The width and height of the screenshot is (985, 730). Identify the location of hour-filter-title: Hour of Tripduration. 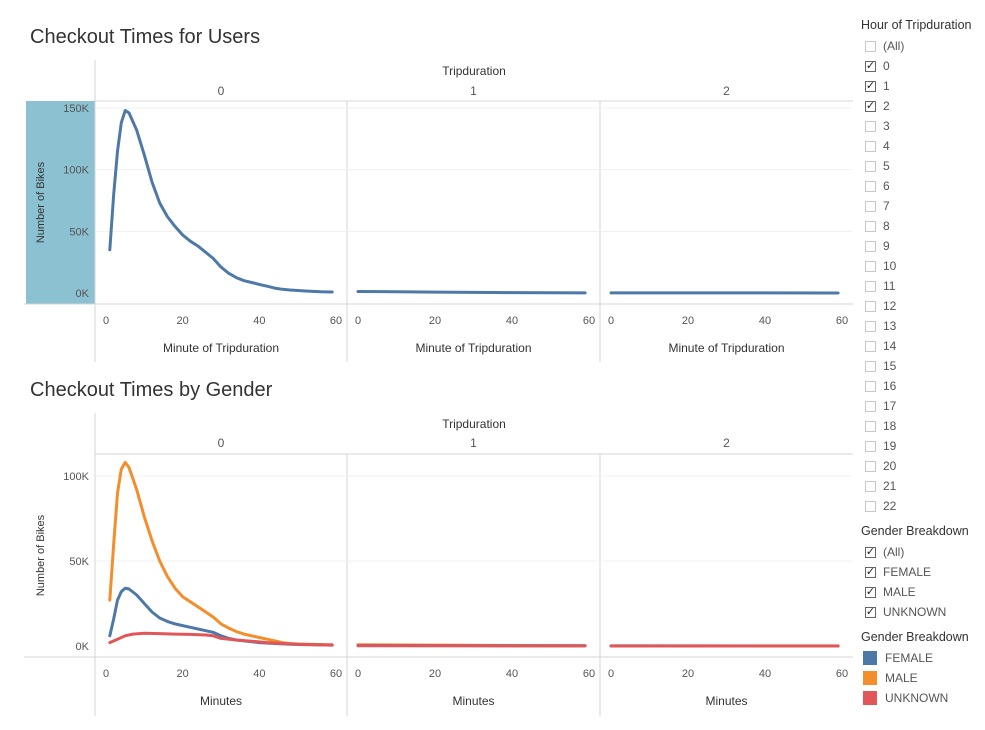
(916, 25).